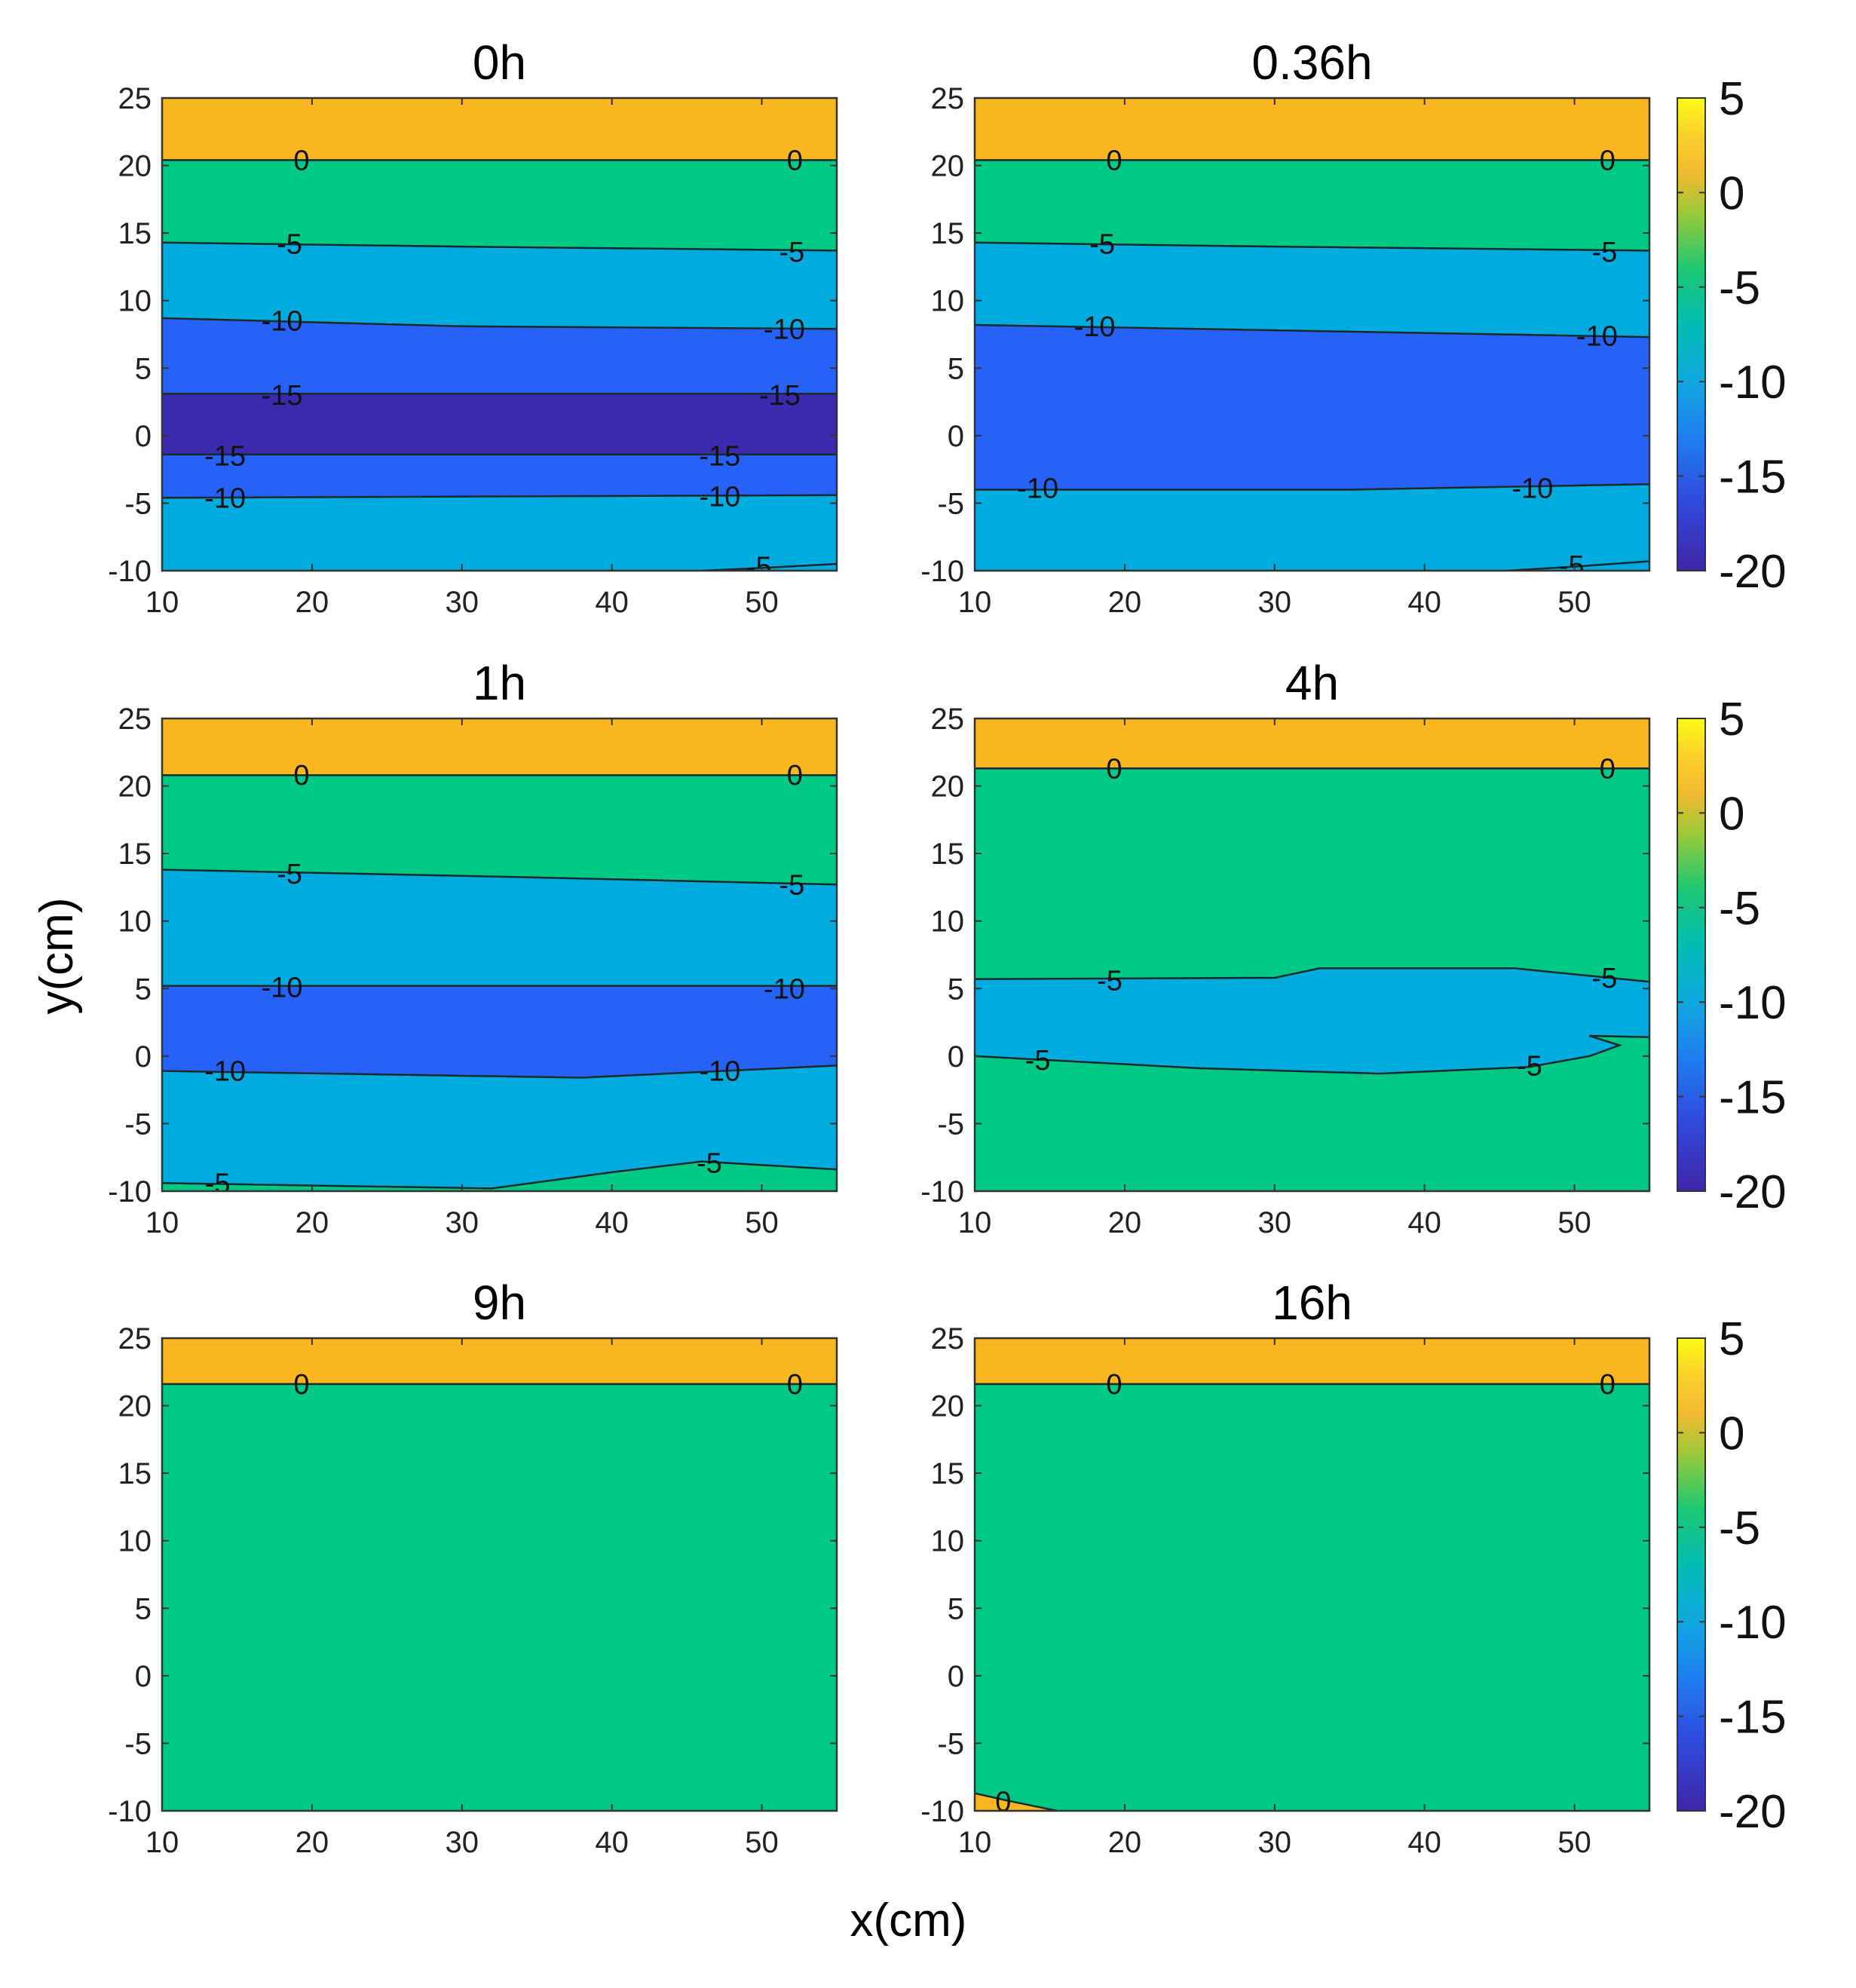 The width and height of the screenshot is (1856, 1988). Describe the element at coordinates (500, 683) in the screenshot. I see `panel-title: 1h` at that location.